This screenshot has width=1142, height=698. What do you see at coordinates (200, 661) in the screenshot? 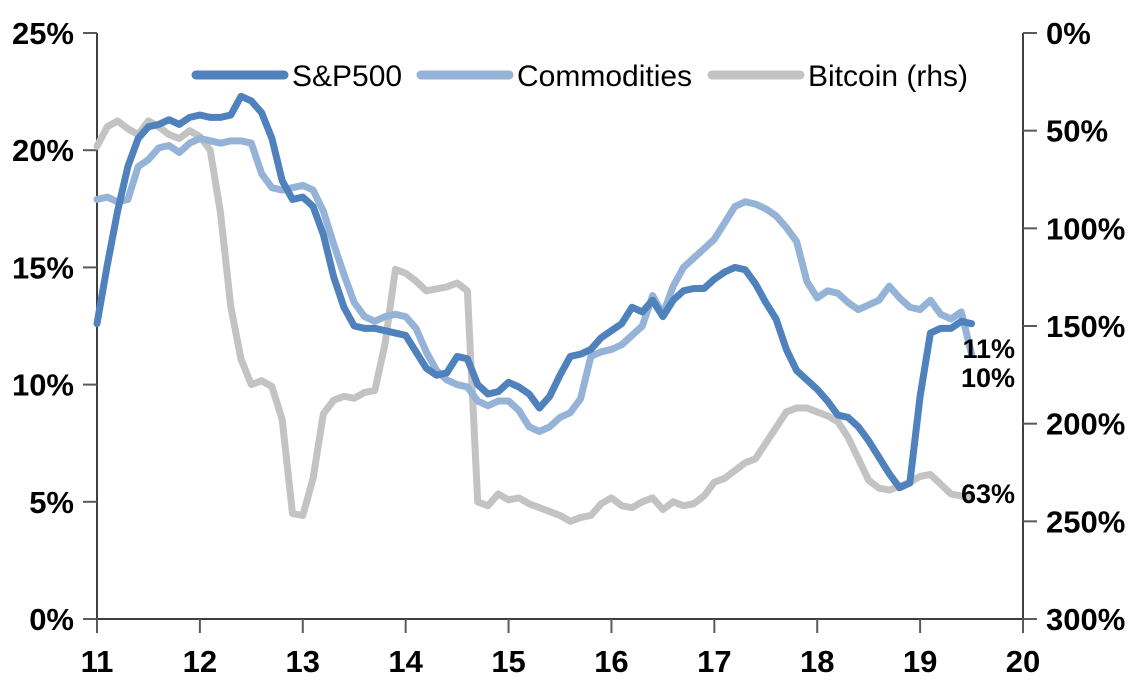
I see `x-tick-label: 12` at bounding box center [200, 661].